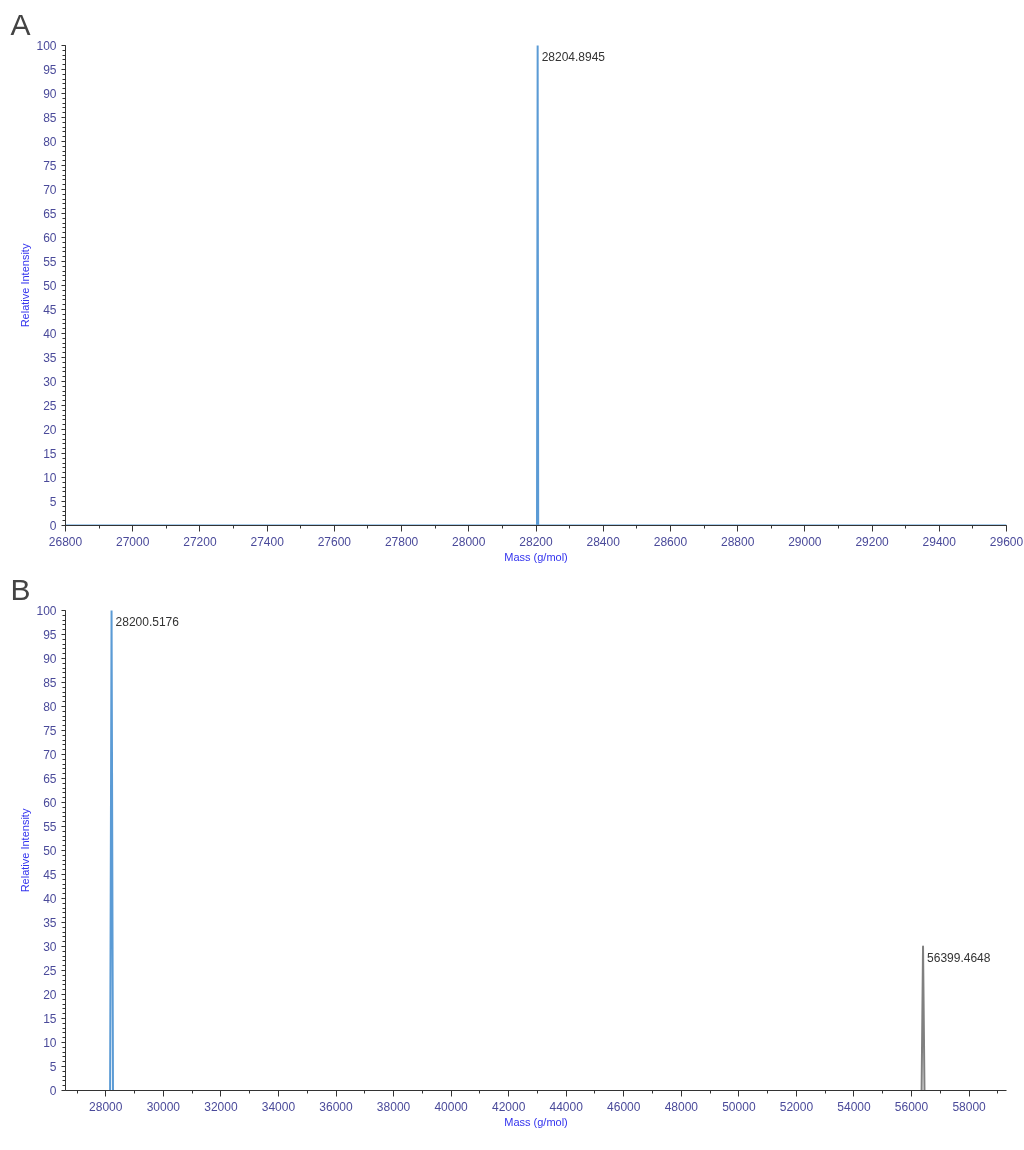 The image size is (1024, 1150). I want to click on annotation: 28200.5176, so click(147, 621).